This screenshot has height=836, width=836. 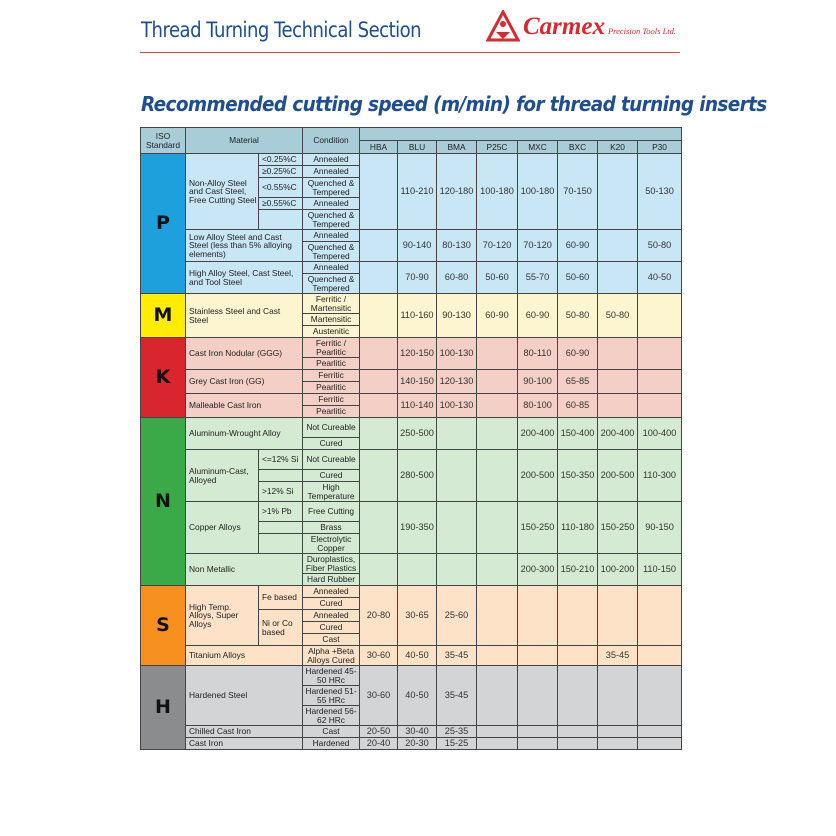 I want to click on speed-blu: 250-500, so click(x=417, y=433).